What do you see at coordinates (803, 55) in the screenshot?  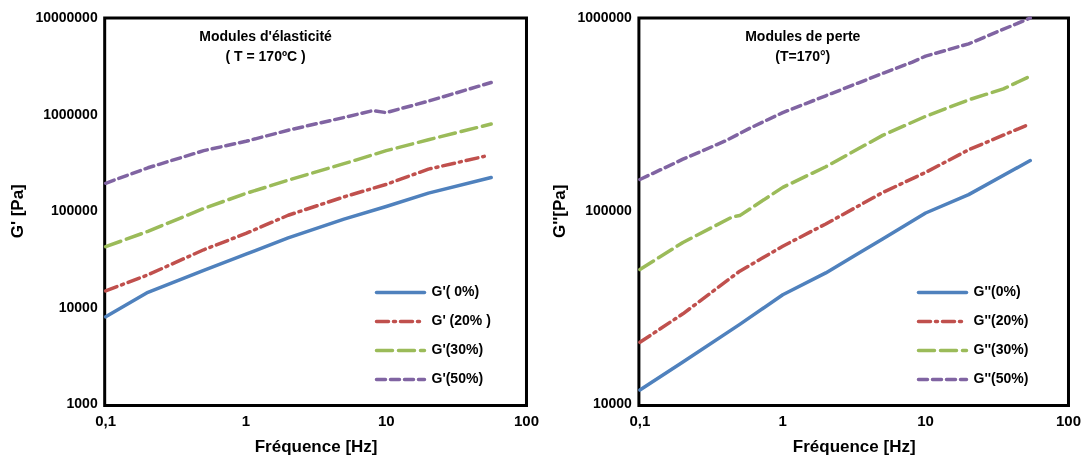 I see `text: (T=170°)` at bounding box center [803, 55].